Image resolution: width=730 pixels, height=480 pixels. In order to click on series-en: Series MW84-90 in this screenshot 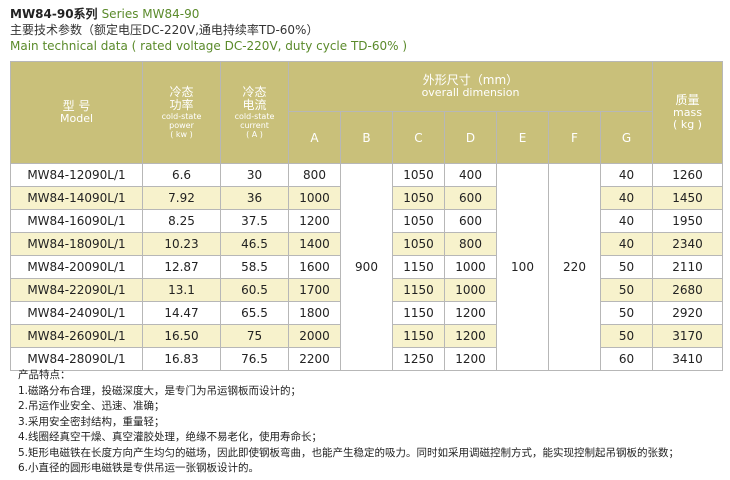, I will do `click(150, 14)`.